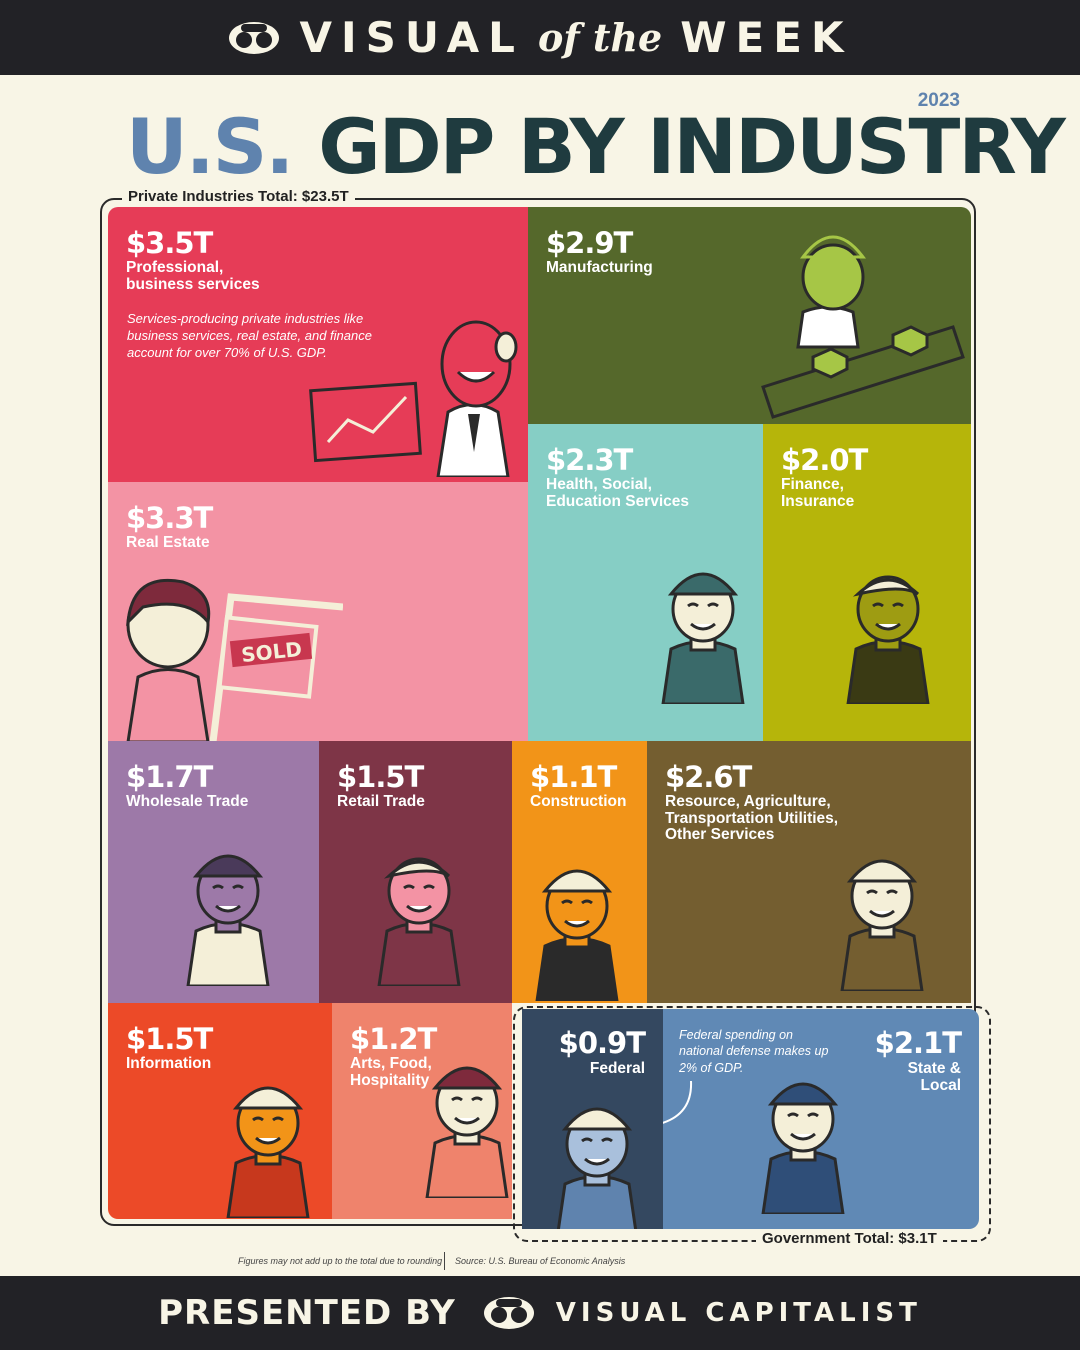 The image size is (1080, 1350). Describe the element at coordinates (849, 1238) in the screenshot. I see `government-total-label: Government Total: $3.1T` at that location.